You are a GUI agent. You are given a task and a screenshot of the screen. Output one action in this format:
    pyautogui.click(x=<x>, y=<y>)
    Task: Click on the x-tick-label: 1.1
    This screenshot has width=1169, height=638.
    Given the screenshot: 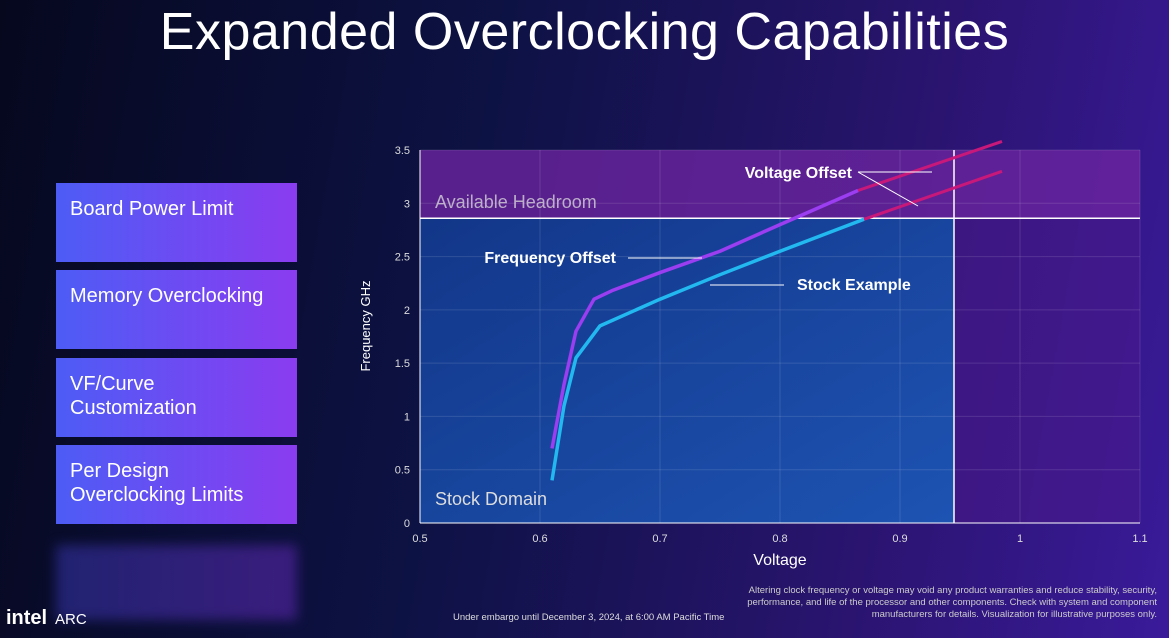 What is the action you would take?
    pyautogui.click(x=1139, y=539)
    